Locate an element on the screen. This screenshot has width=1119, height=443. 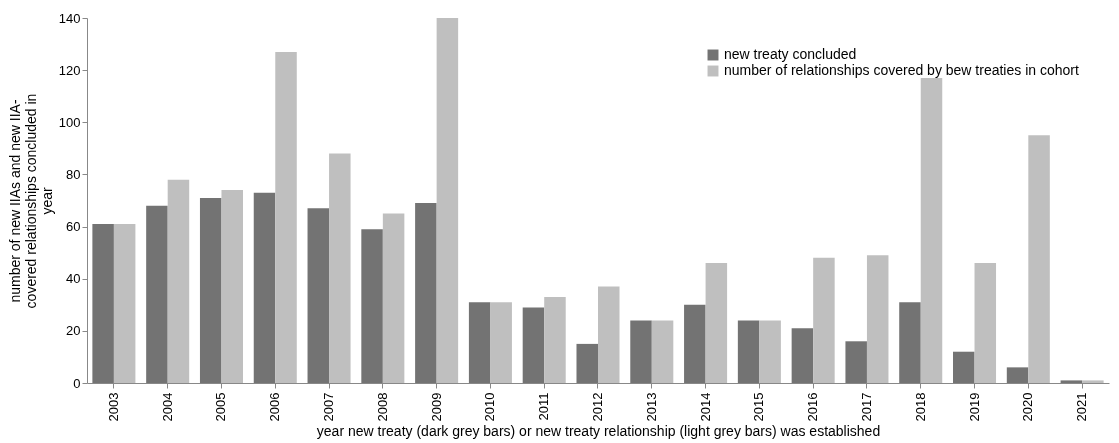
x-tick-label: 2004 is located at coordinates (167, 407).